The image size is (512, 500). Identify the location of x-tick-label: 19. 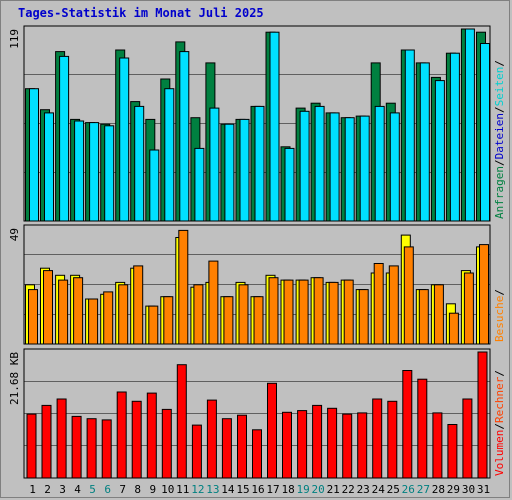
(302, 489).